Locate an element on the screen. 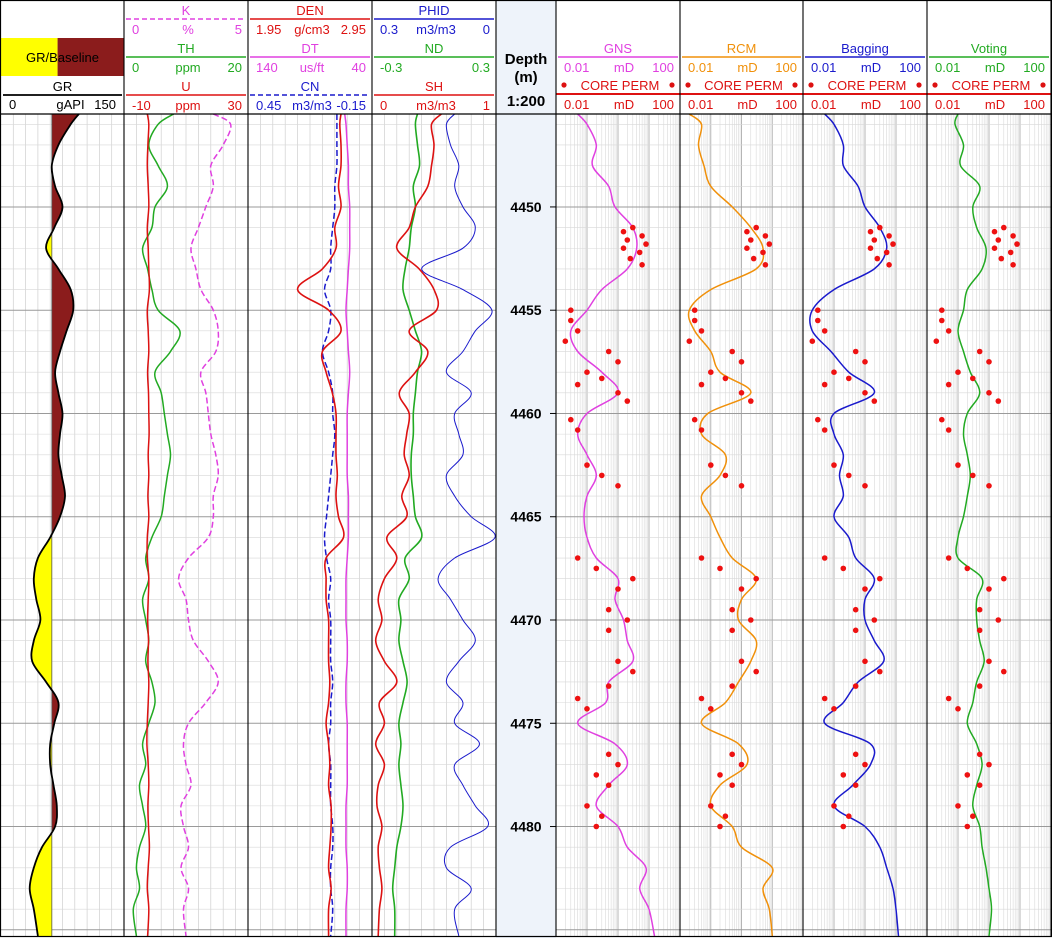 The width and height of the screenshot is (1052, 938). header-scale-max: 0.3 is located at coordinates (481, 67).